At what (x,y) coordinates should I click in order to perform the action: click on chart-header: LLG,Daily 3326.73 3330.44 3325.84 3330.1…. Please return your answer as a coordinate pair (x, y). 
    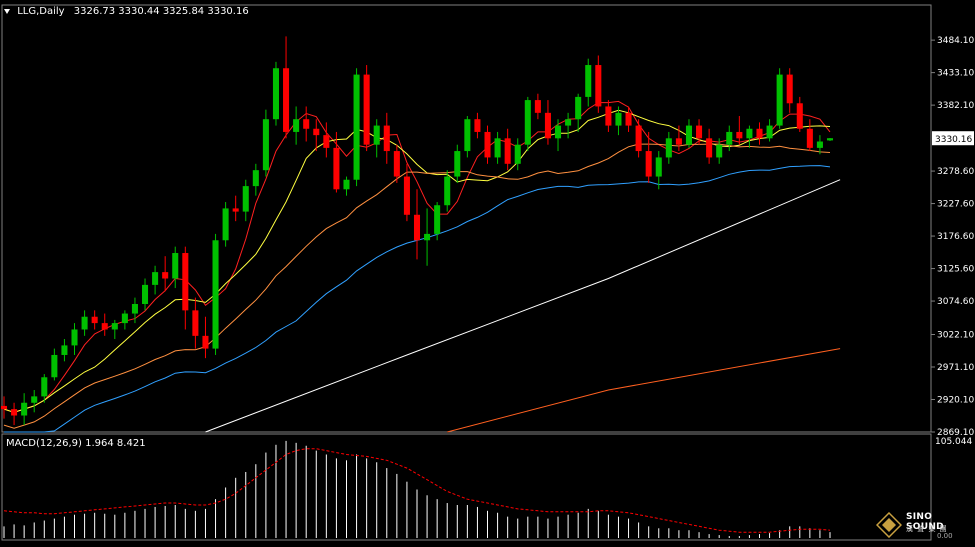
    Looking at the image, I should click on (126, 11).